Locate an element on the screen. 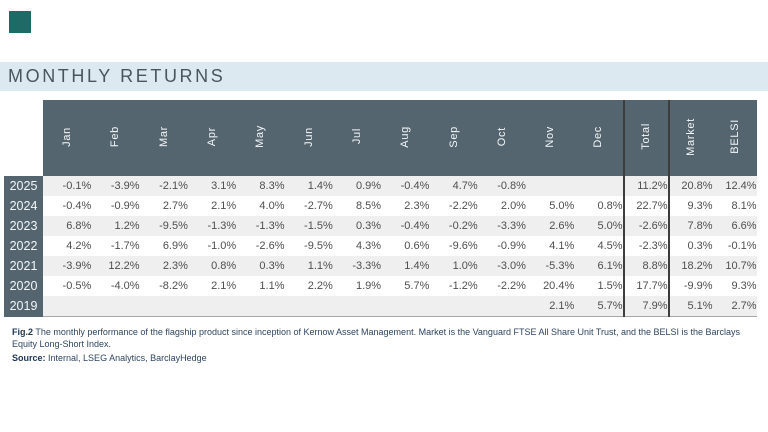  month-header-dec: Dec is located at coordinates (599, 138).